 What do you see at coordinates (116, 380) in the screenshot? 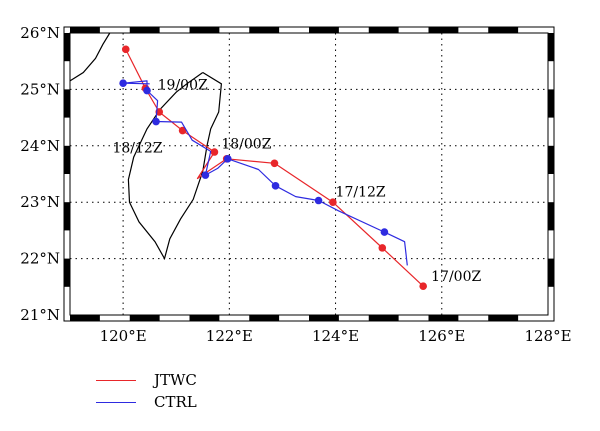
I see `legend-swatch-jtwc` at bounding box center [116, 380].